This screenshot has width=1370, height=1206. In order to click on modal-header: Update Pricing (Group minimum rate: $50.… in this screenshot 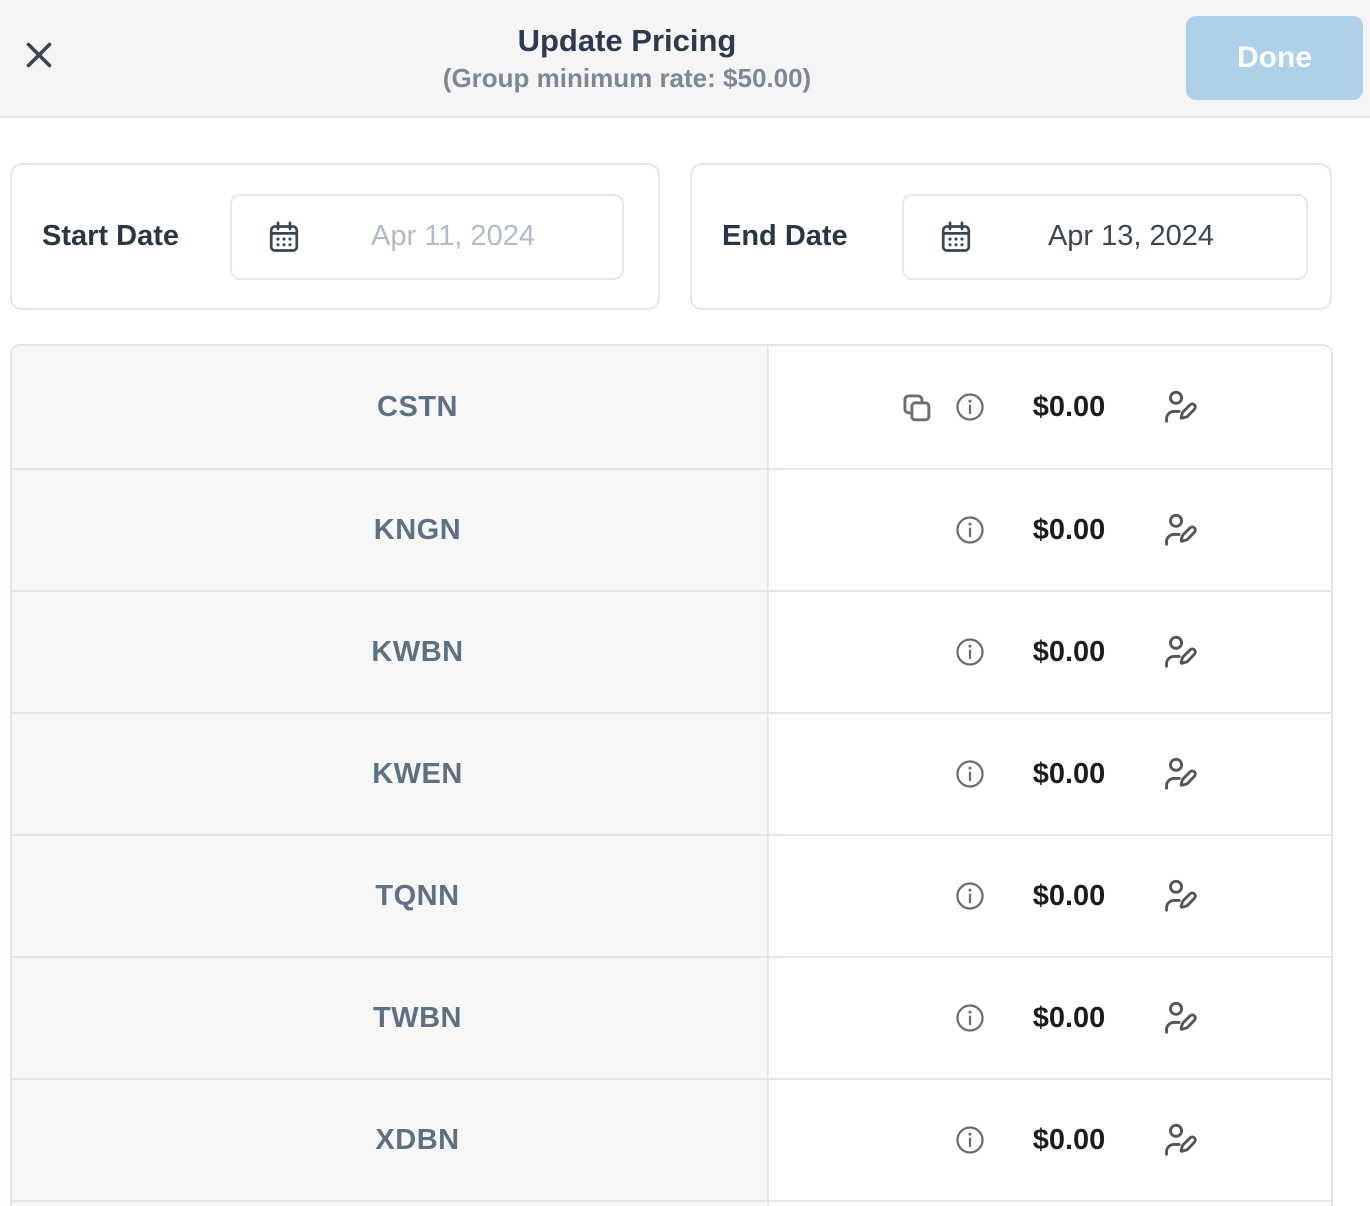, I will do `click(685, 59)`.